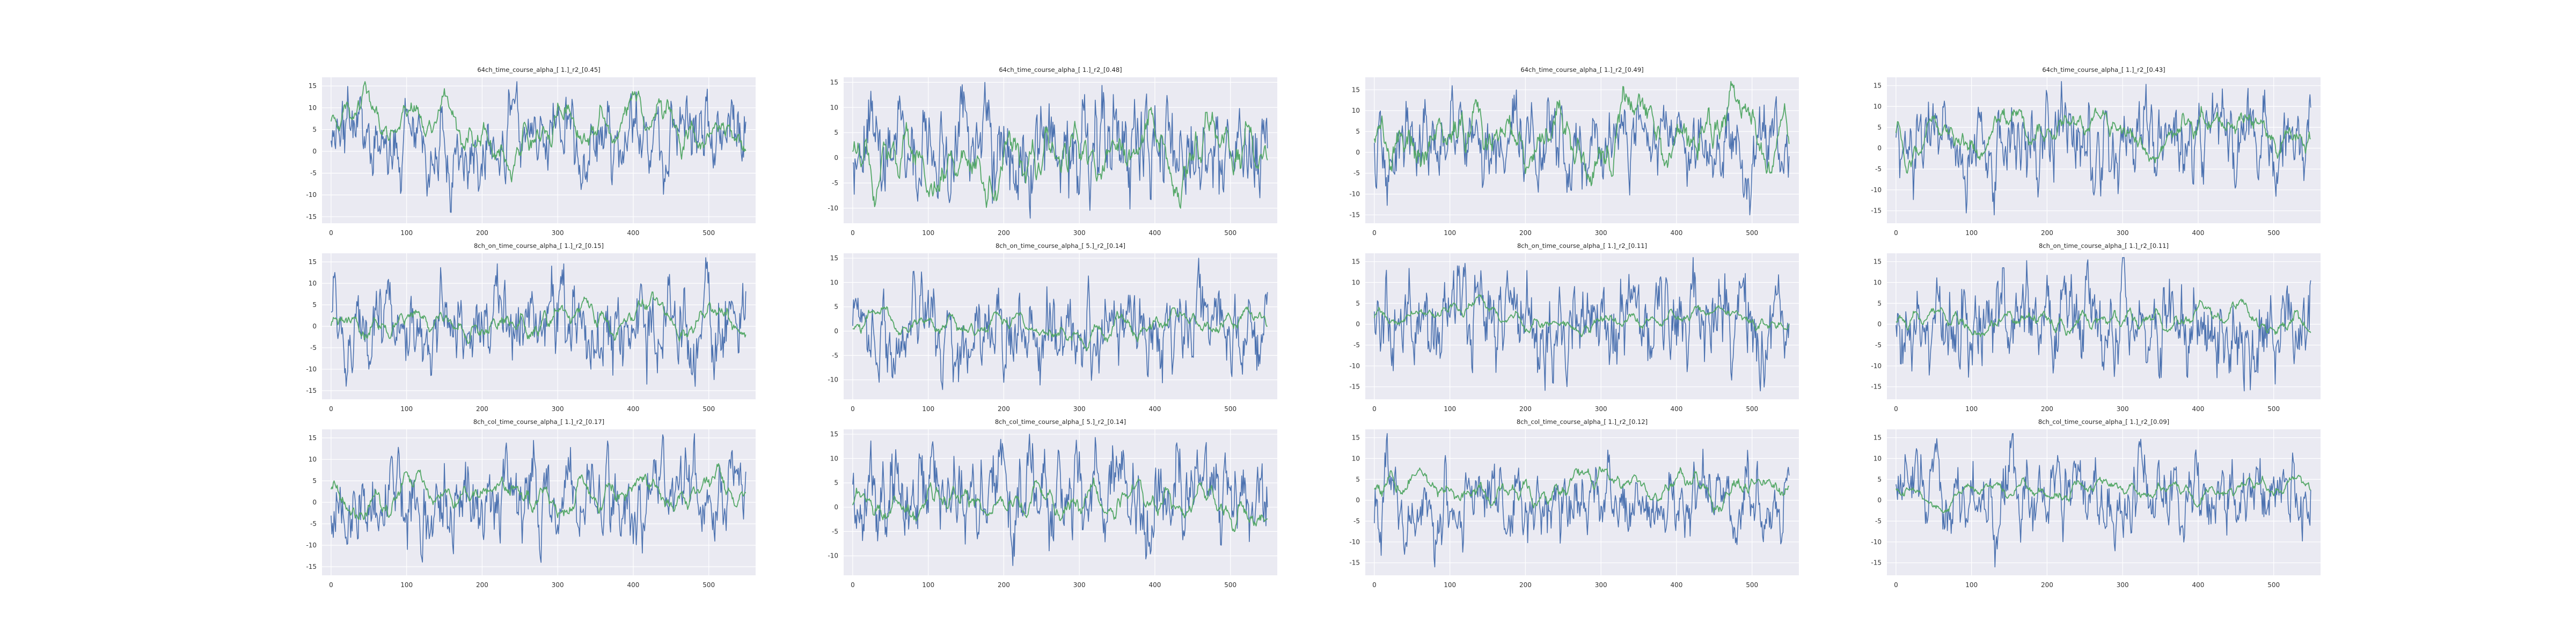 This screenshot has height=644, width=2576. What do you see at coordinates (539, 246) in the screenshot?
I see `subplot-title: 8ch_on_time_course_alpha_[ 1.]_r2_[0.15]` at bounding box center [539, 246].